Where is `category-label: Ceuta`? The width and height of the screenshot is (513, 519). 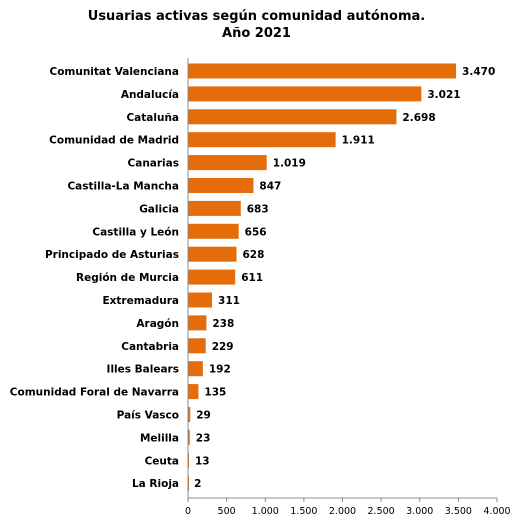 category-label: Ceuta is located at coordinates (162, 461).